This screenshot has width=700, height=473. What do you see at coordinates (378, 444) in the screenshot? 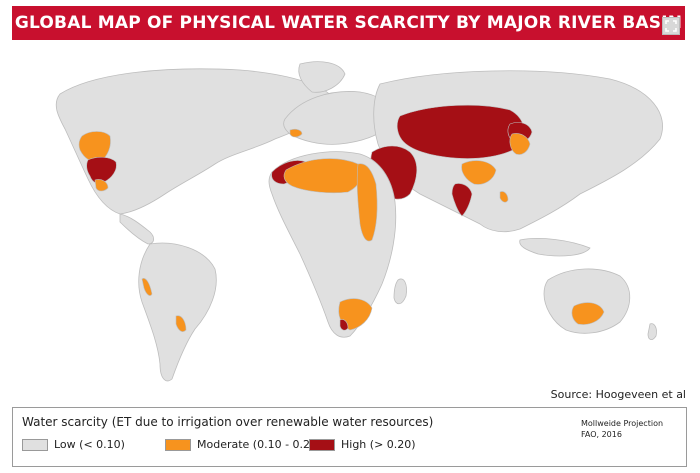
I see `legend-label-high: High (> 0.20)` at bounding box center [378, 444].